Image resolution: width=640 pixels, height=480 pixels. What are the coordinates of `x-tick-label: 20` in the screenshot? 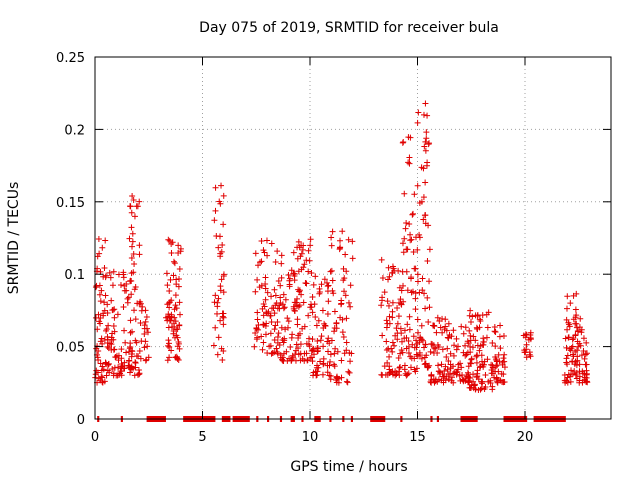 It's located at (525, 437).